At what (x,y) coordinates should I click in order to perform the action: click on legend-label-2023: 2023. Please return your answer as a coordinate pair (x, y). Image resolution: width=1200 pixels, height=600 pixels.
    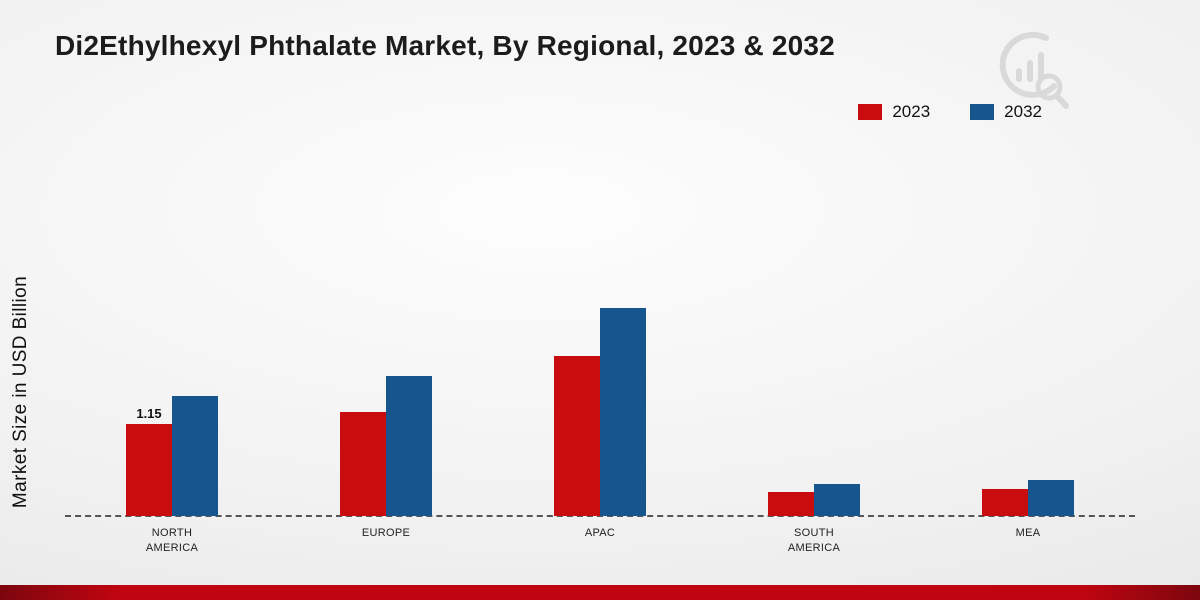
    Looking at the image, I should click on (911, 111).